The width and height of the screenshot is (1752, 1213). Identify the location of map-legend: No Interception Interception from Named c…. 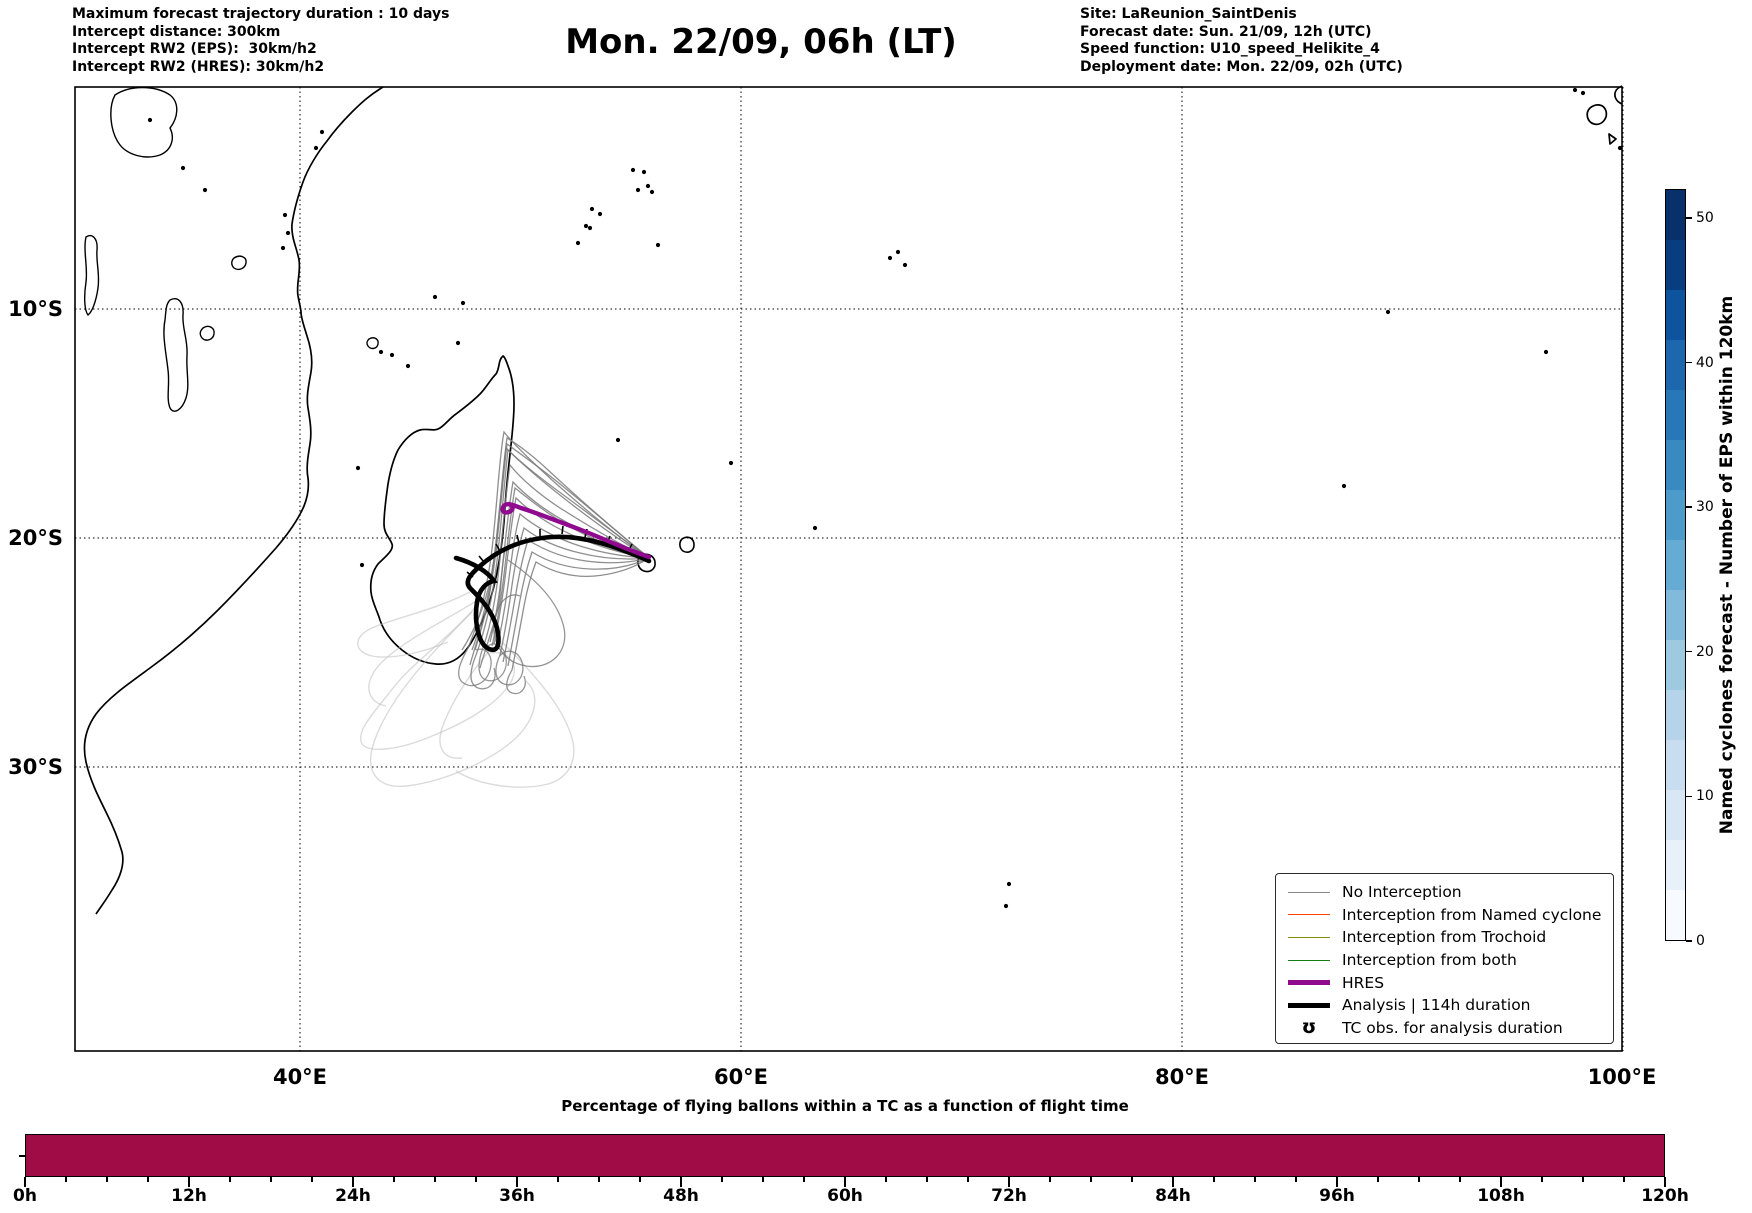
(1444, 958).